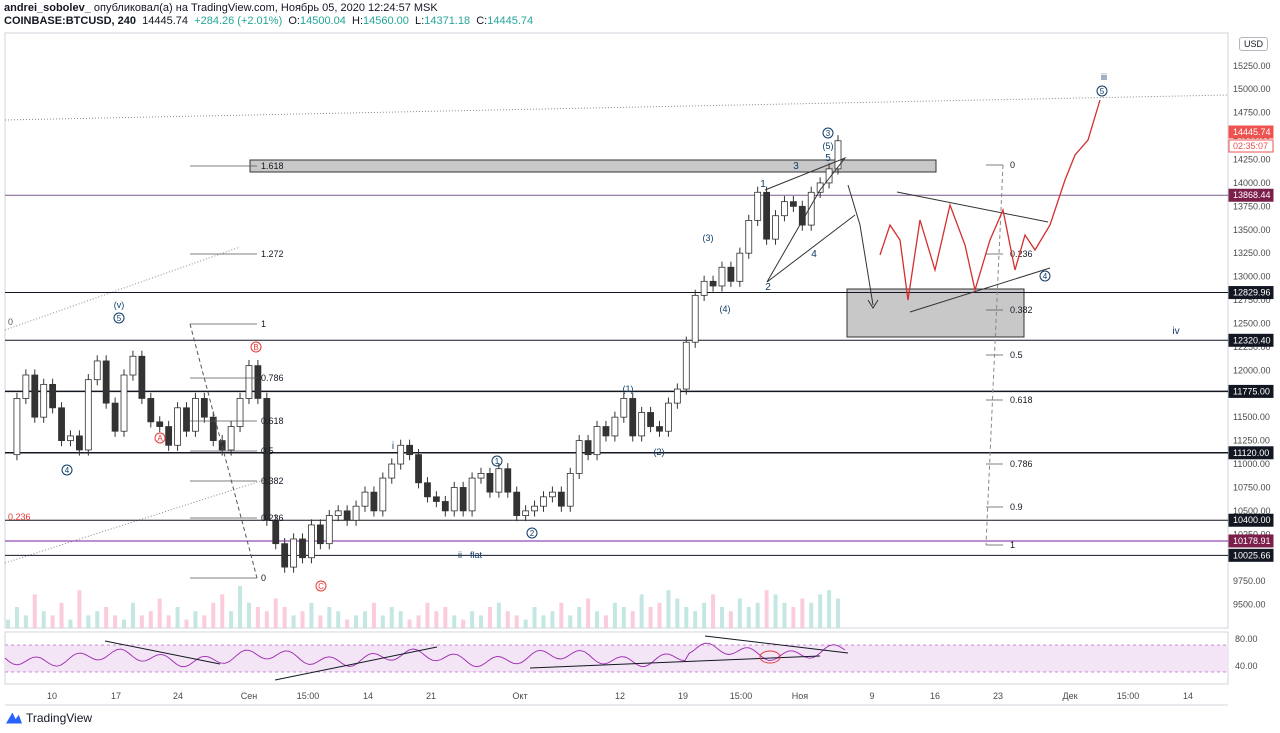 This screenshot has width=1280, height=733. I want to click on price-axis-tick: 13000.00, so click(1252, 277).